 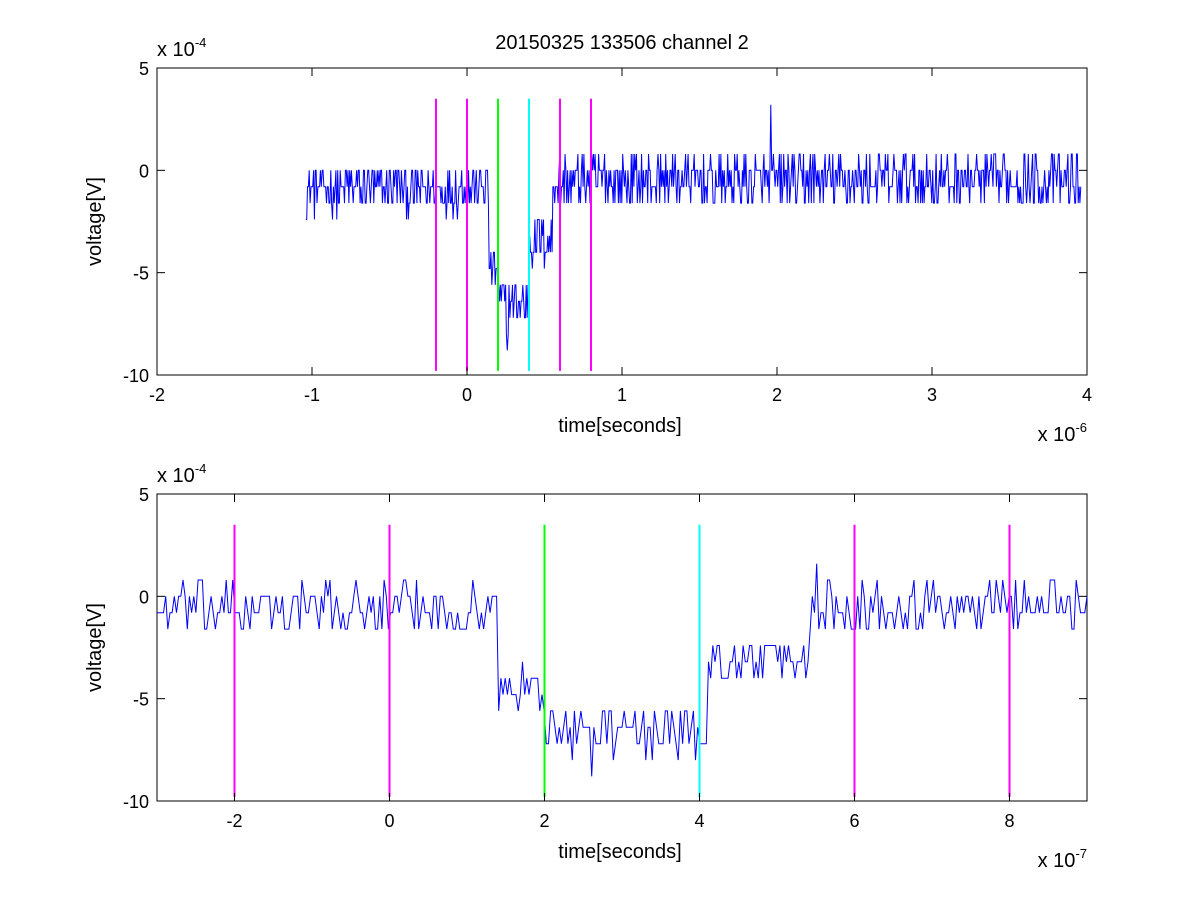 I want to click on x-scale-exponent: -6, so click(x=1081, y=427).